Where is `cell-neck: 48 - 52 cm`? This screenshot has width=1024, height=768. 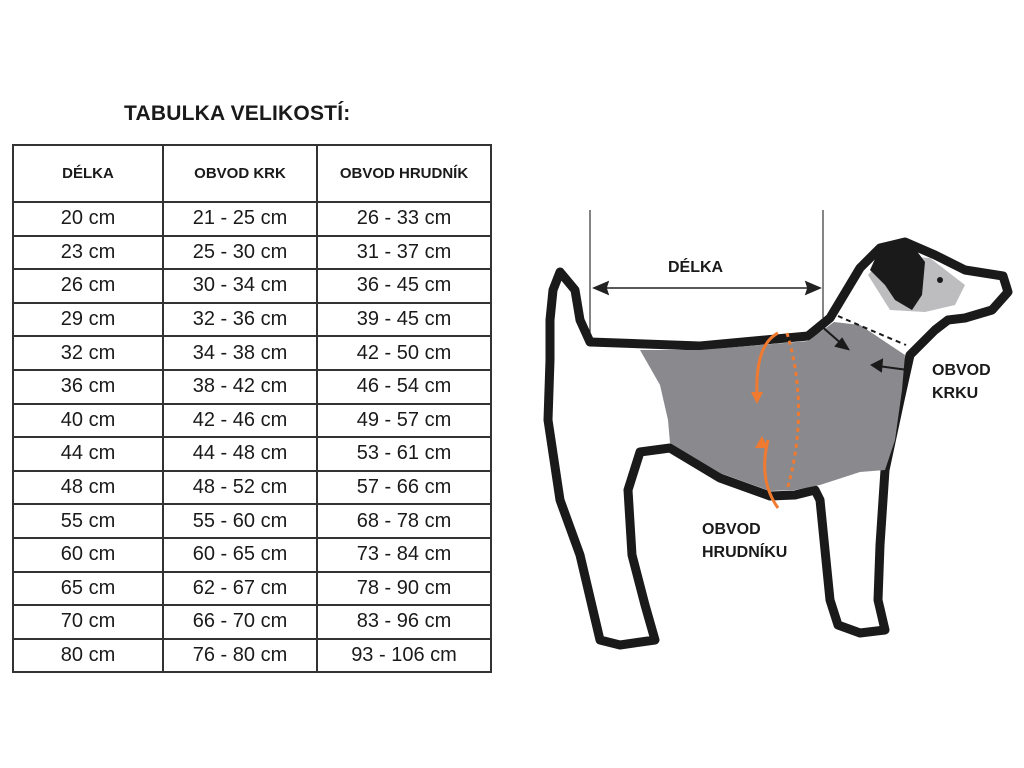 cell-neck: 48 - 52 cm is located at coordinates (240, 487).